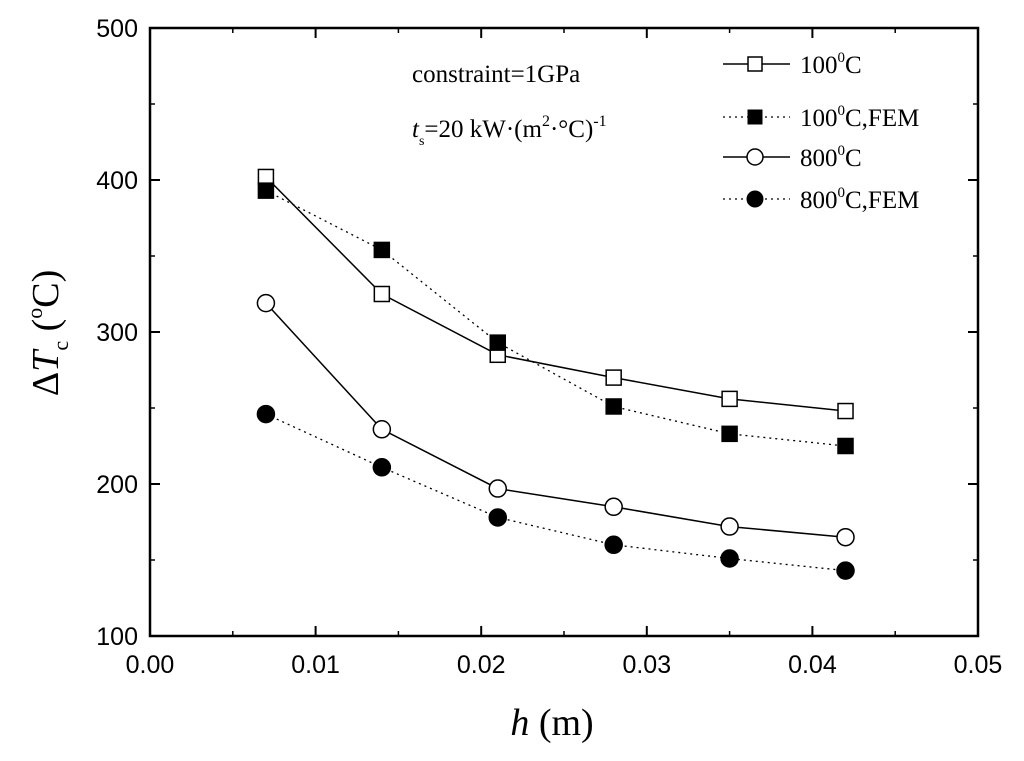  I want to click on x-tick-label: 0.01, so click(315, 665).